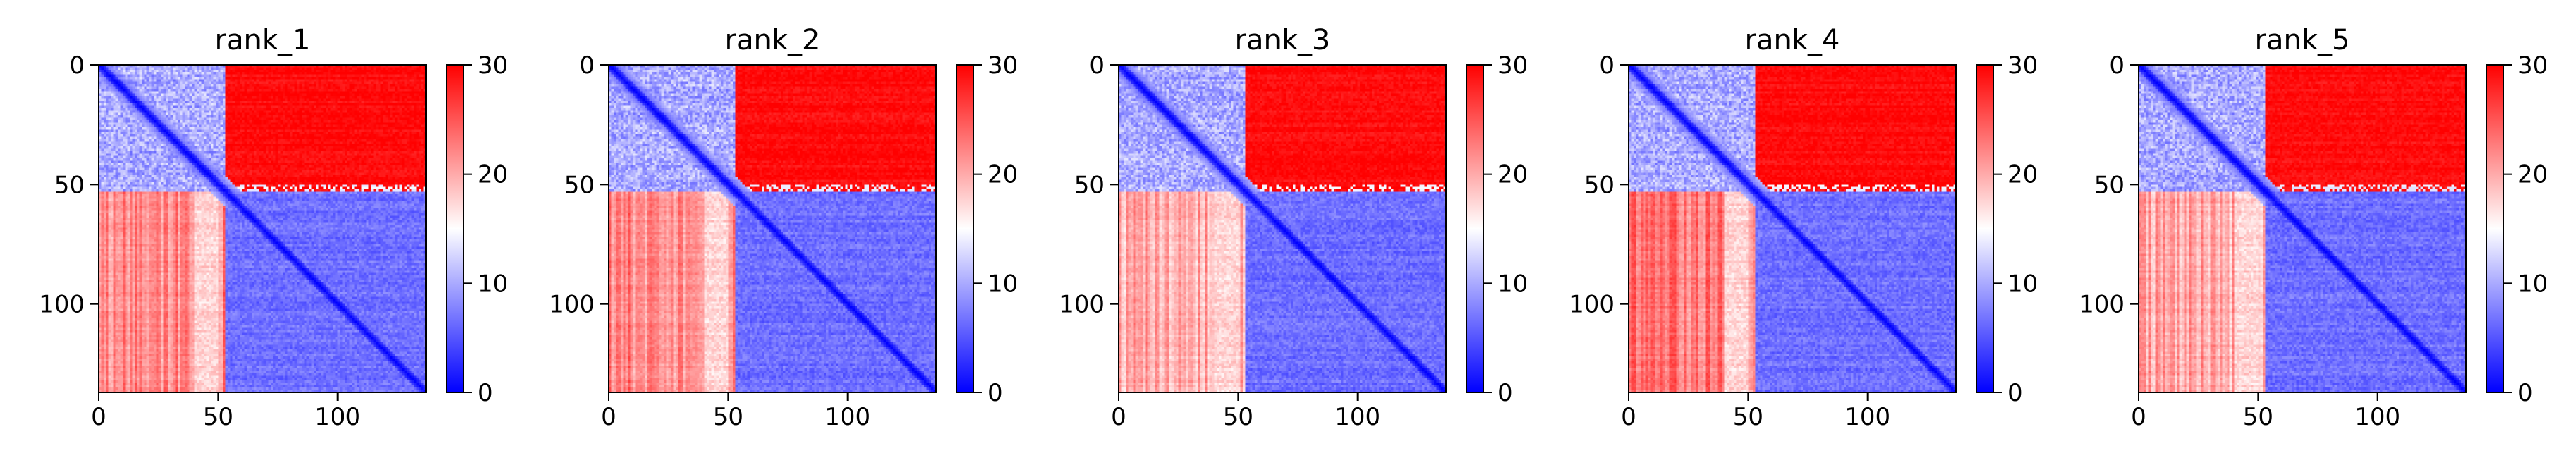 The image size is (2576, 463). I want to click on panel-title: rank_1, so click(262, 40).